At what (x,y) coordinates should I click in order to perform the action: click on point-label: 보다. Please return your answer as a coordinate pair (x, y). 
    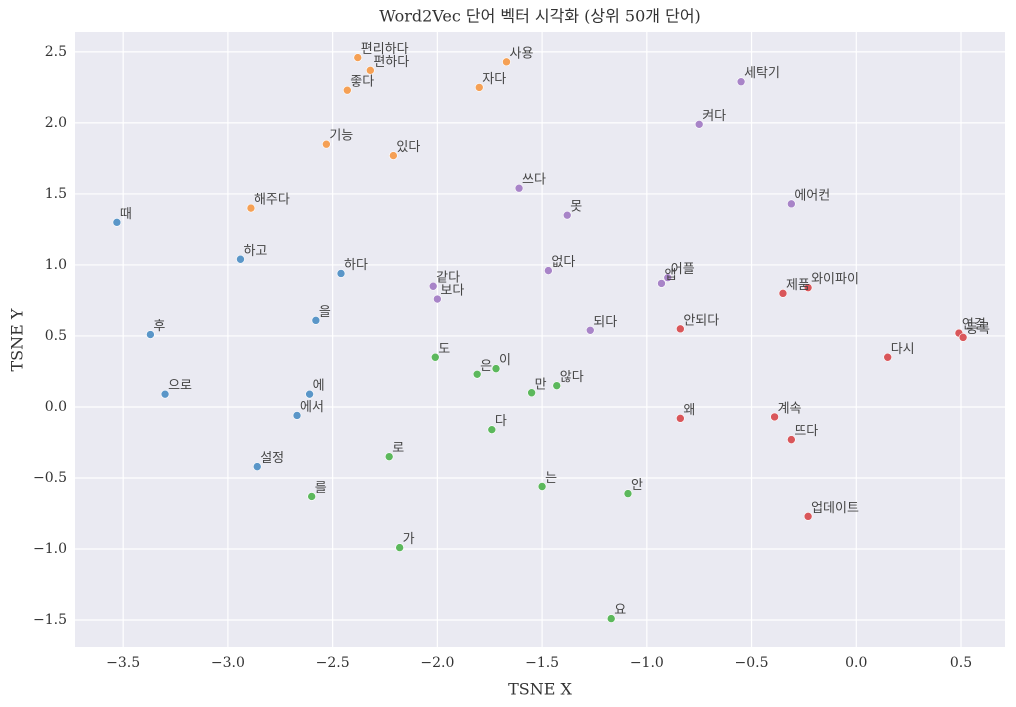
    Looking at the image, I should click on (452, 291).